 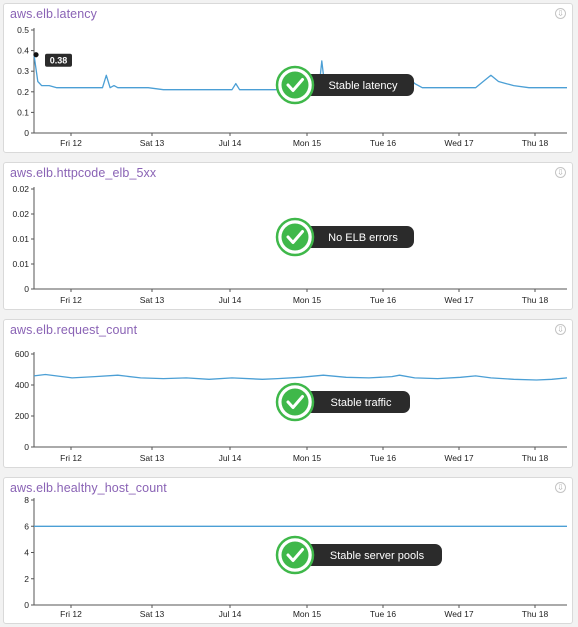 I want to click on y-tick-label: 200, so click(x=22, y=416).